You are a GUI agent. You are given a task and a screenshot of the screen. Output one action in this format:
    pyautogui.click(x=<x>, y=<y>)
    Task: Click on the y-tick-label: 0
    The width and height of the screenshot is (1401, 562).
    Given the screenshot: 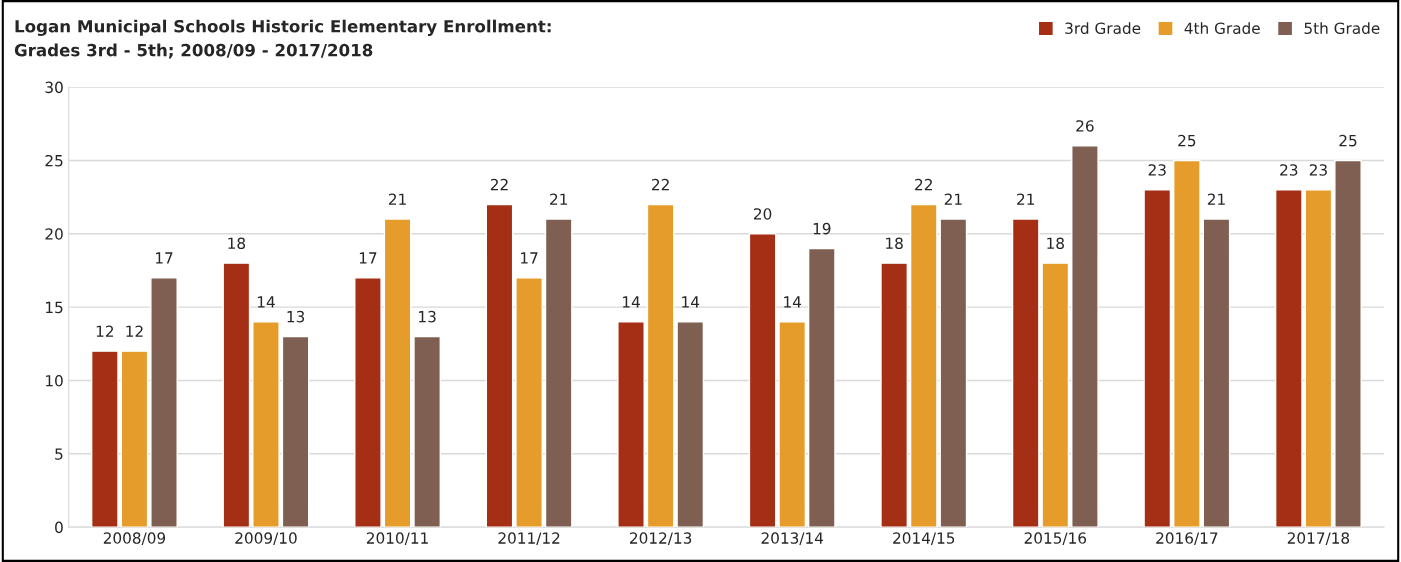 What is the action you would take?
    pyautogui.click(x=59, y=527)
    